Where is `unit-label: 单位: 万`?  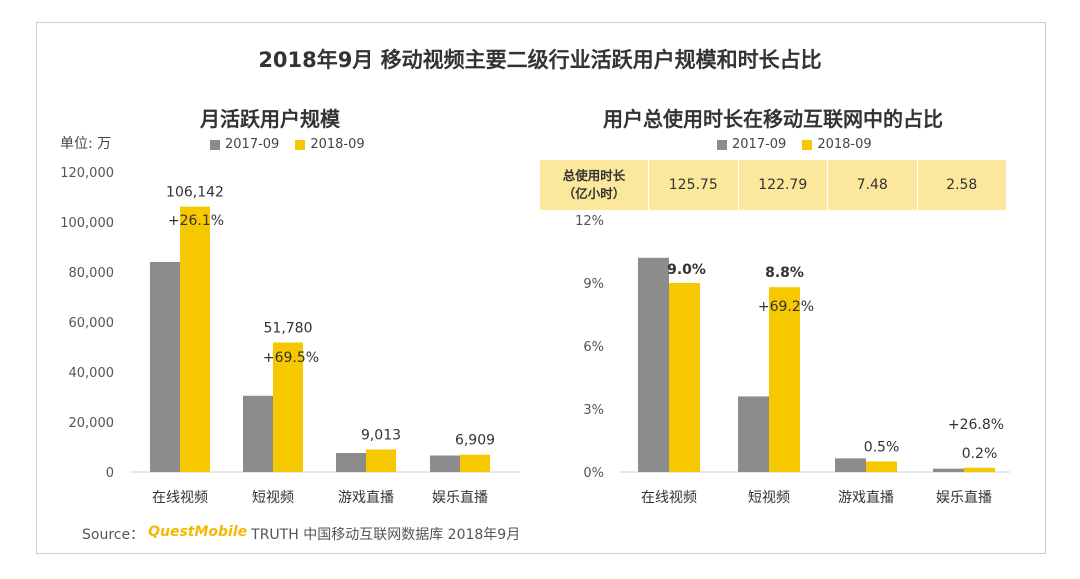
unit-label: 单位: 万 is located at coordinates (86, 144).